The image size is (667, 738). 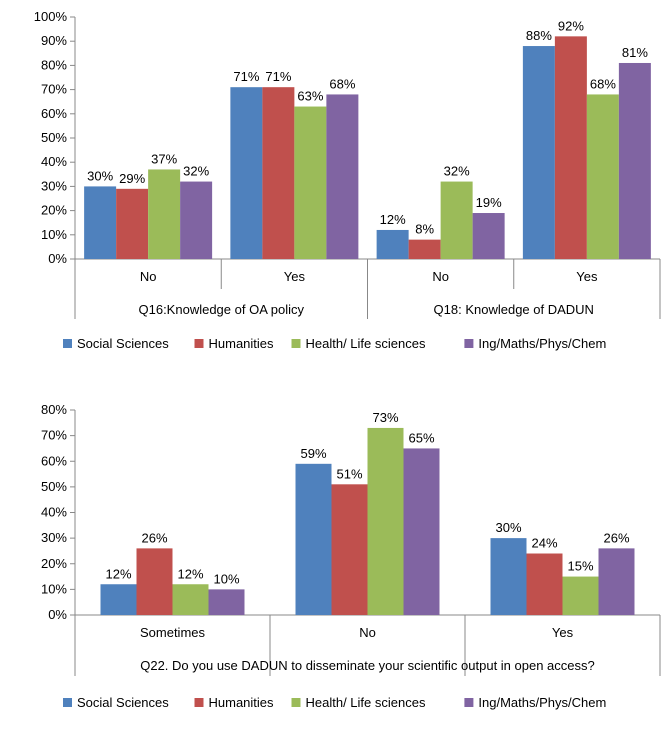 What do you see at coordinates (580, 566) in the screenshot?
I see `data-label: 15%` at bounding box center [580, 566].